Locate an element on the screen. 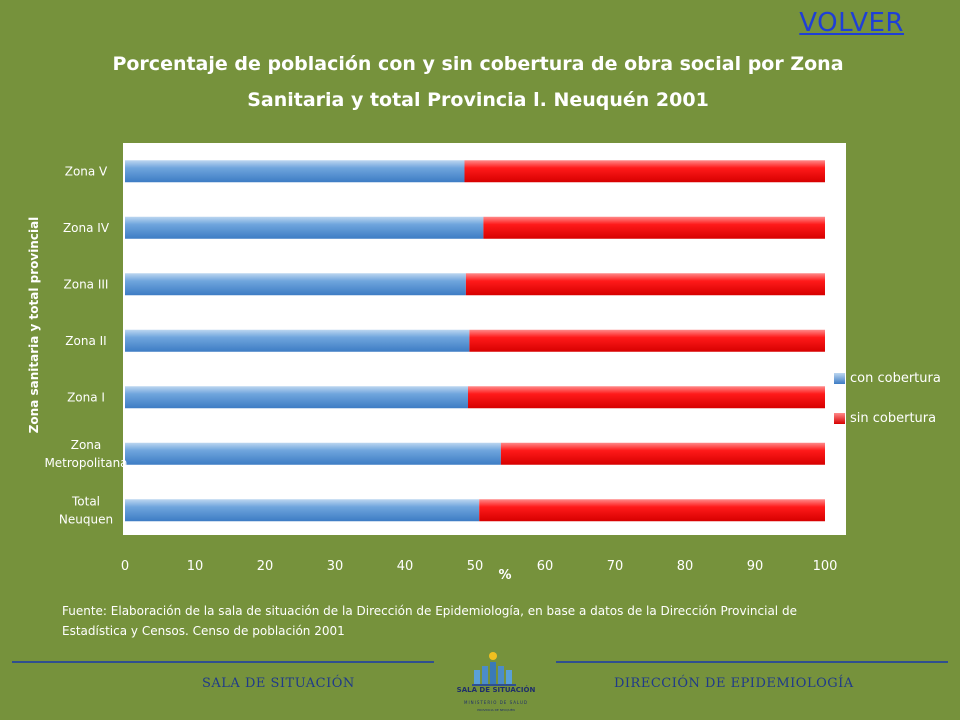  category-label-4: Zona I is located at coordinates (86, 397).